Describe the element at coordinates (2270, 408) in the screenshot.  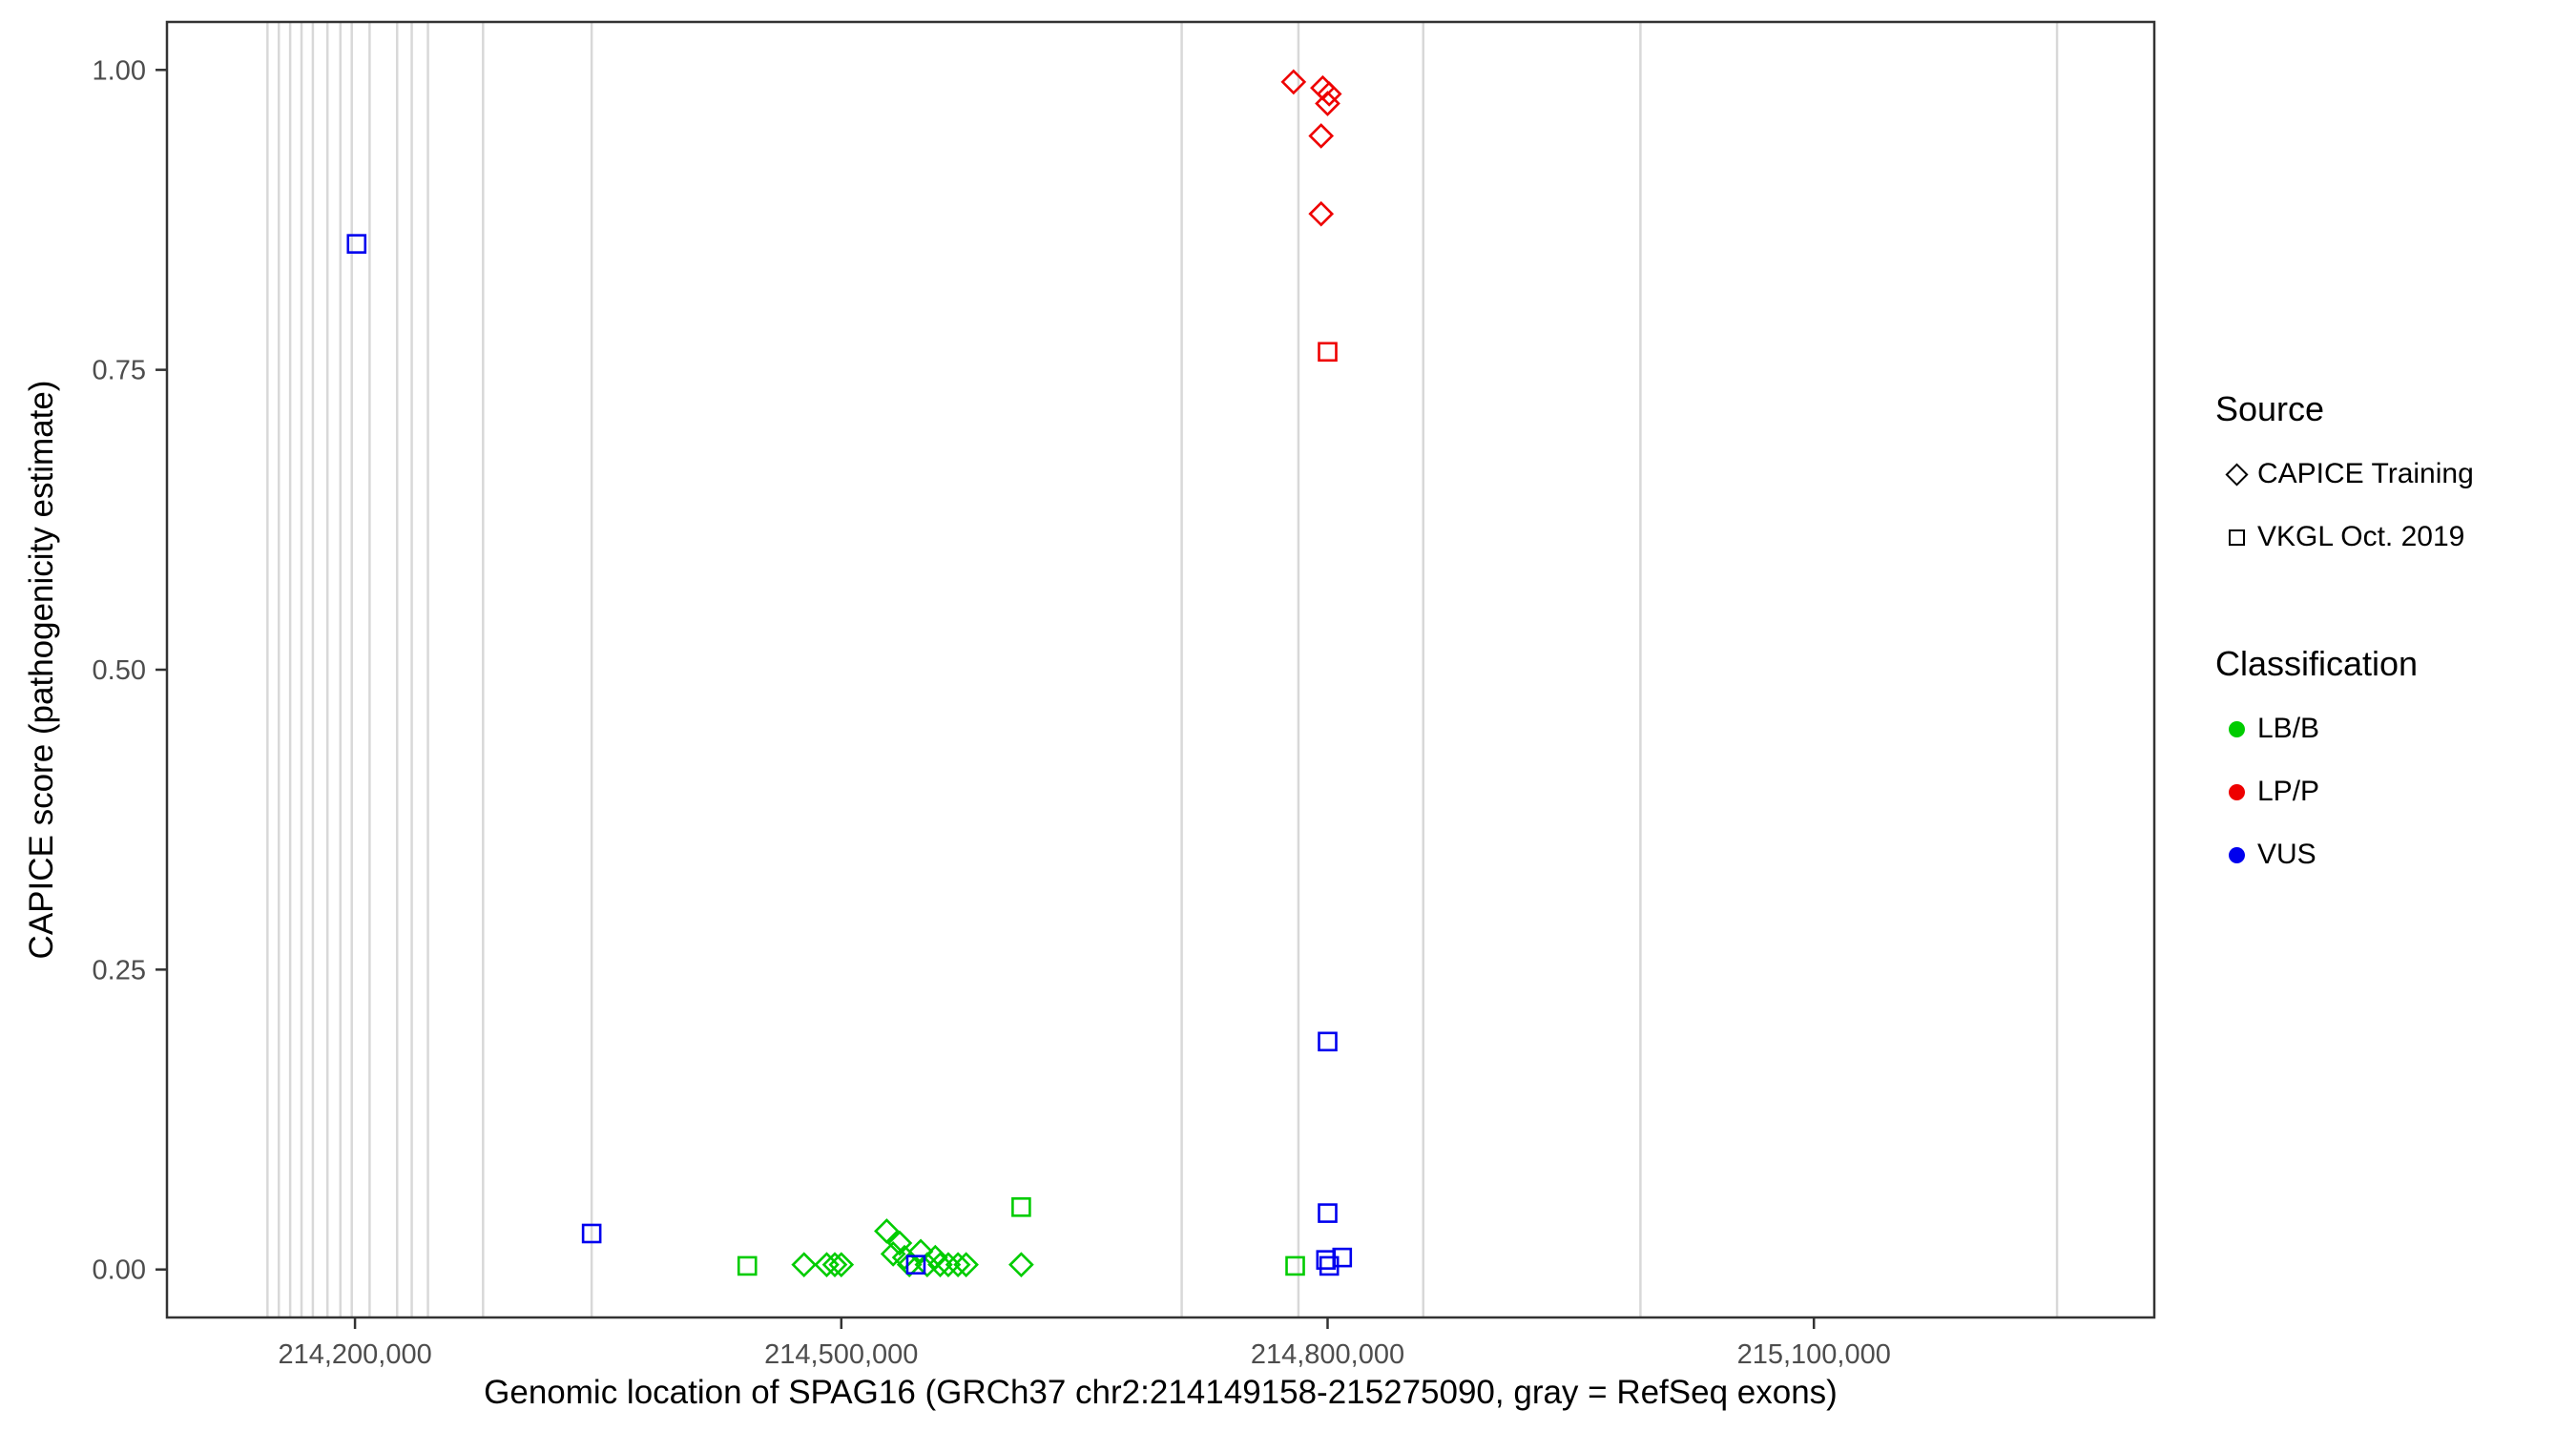
I see `legend-source-title: Source` at that location.